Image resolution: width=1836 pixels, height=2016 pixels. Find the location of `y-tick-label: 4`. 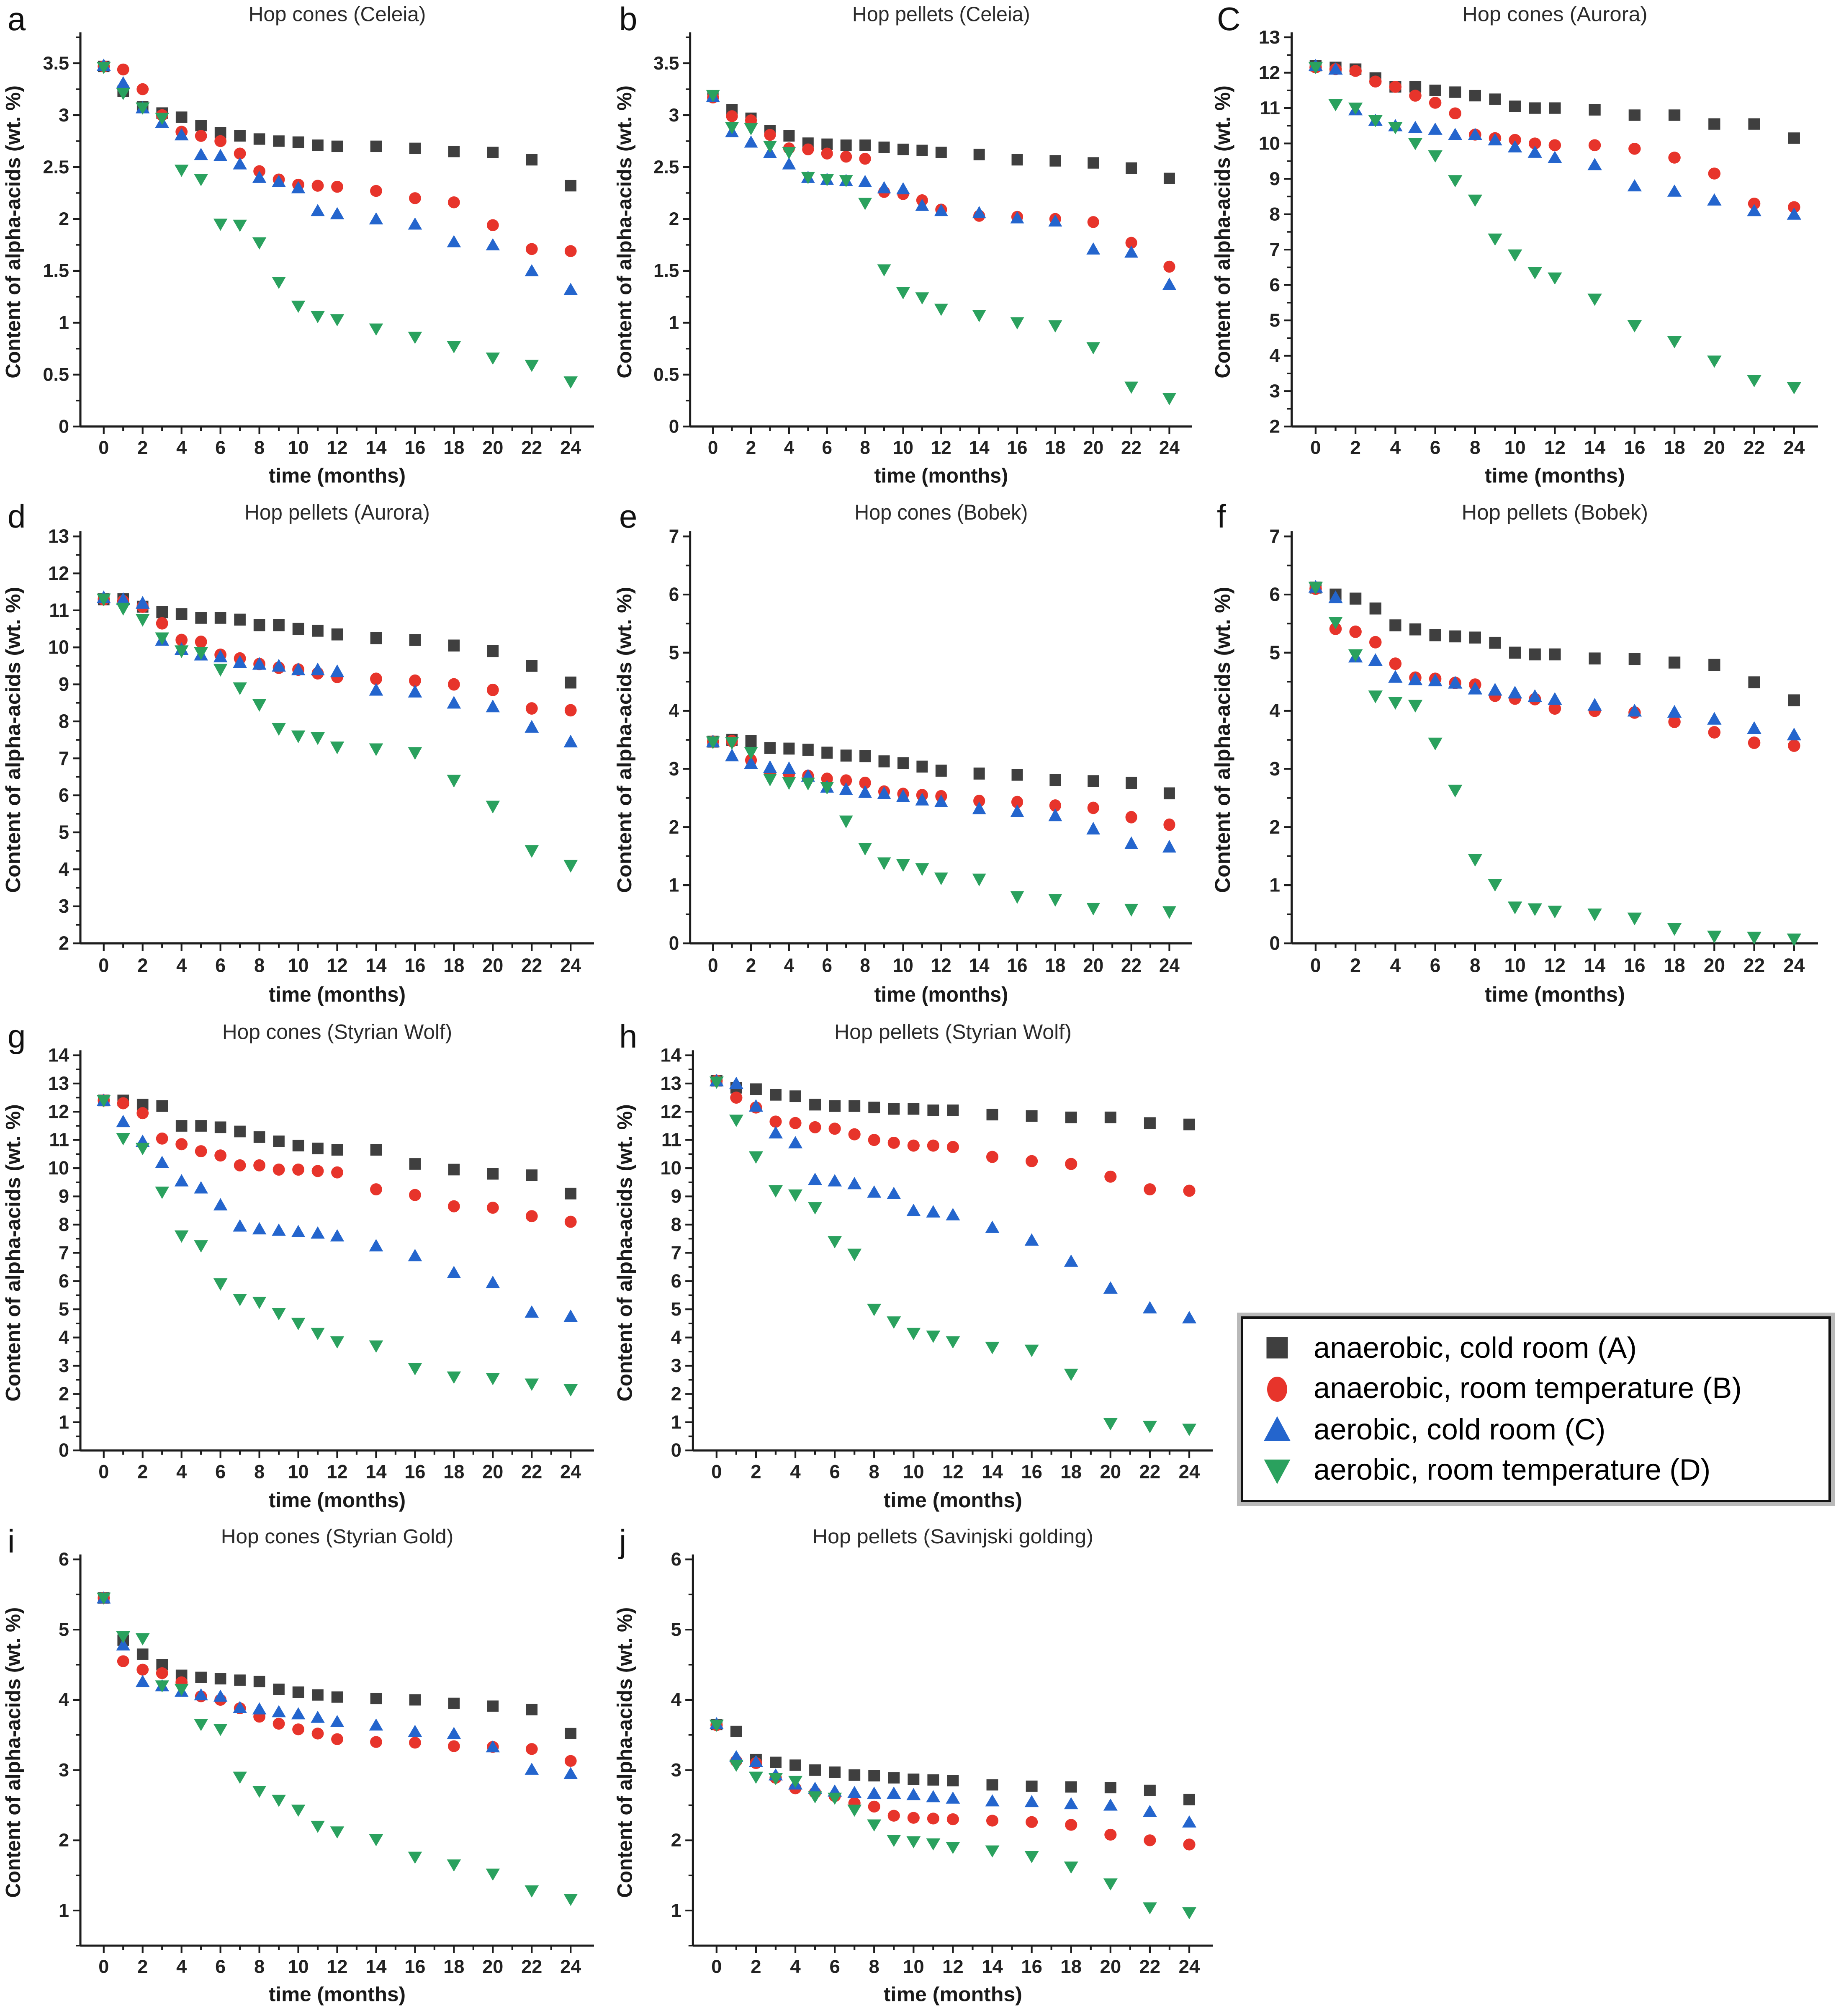

y-tick-label: 4 is located at coordinates (64, 869).